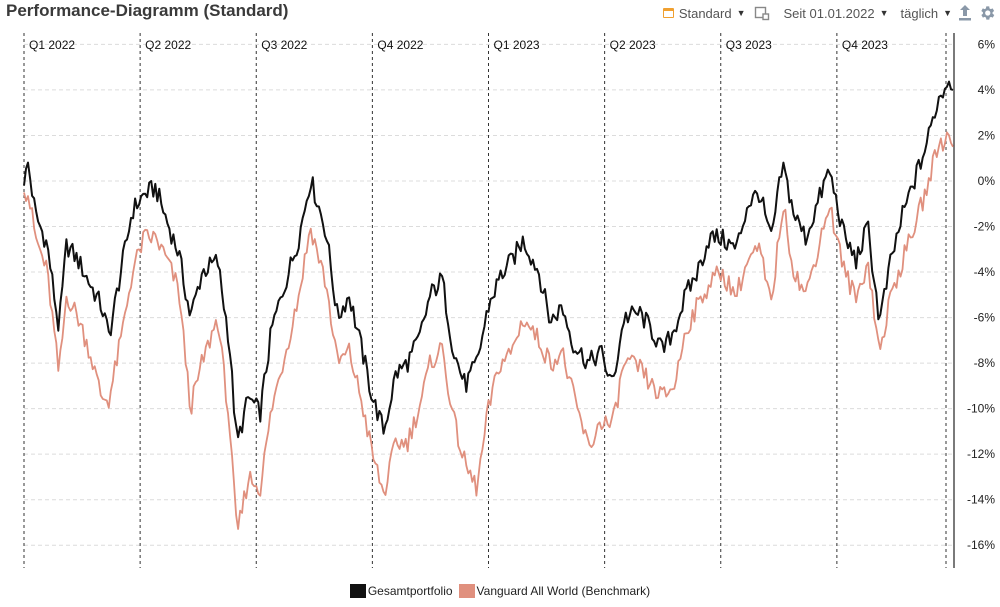 This screenshot has height=607, width=1000. What do you see at coordinates (985, 272) in the screenshot?
I see `y-tick-label: -4%` at bounding box center [985, 272].